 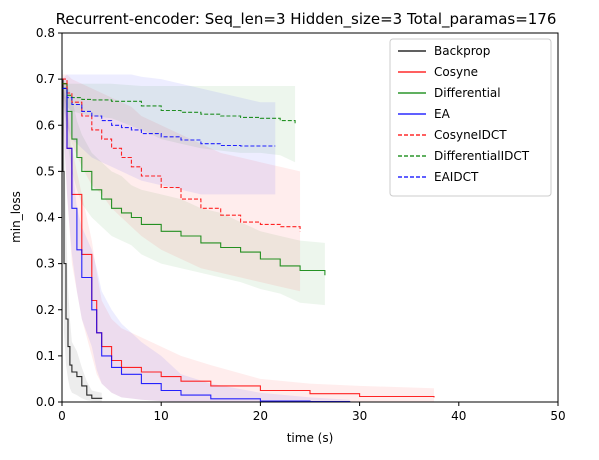 I want to click on band-eaidct, so click(x=169, y=134).